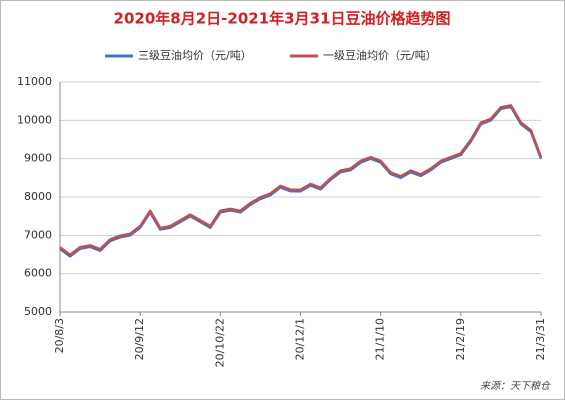 Image resolution: width=565 pixels, height=404 pixels. What do you see at coordinates (59, 335) in the screenshot?
I see `x-tick-label: 20/8/3` at bounding box center [59, 335].